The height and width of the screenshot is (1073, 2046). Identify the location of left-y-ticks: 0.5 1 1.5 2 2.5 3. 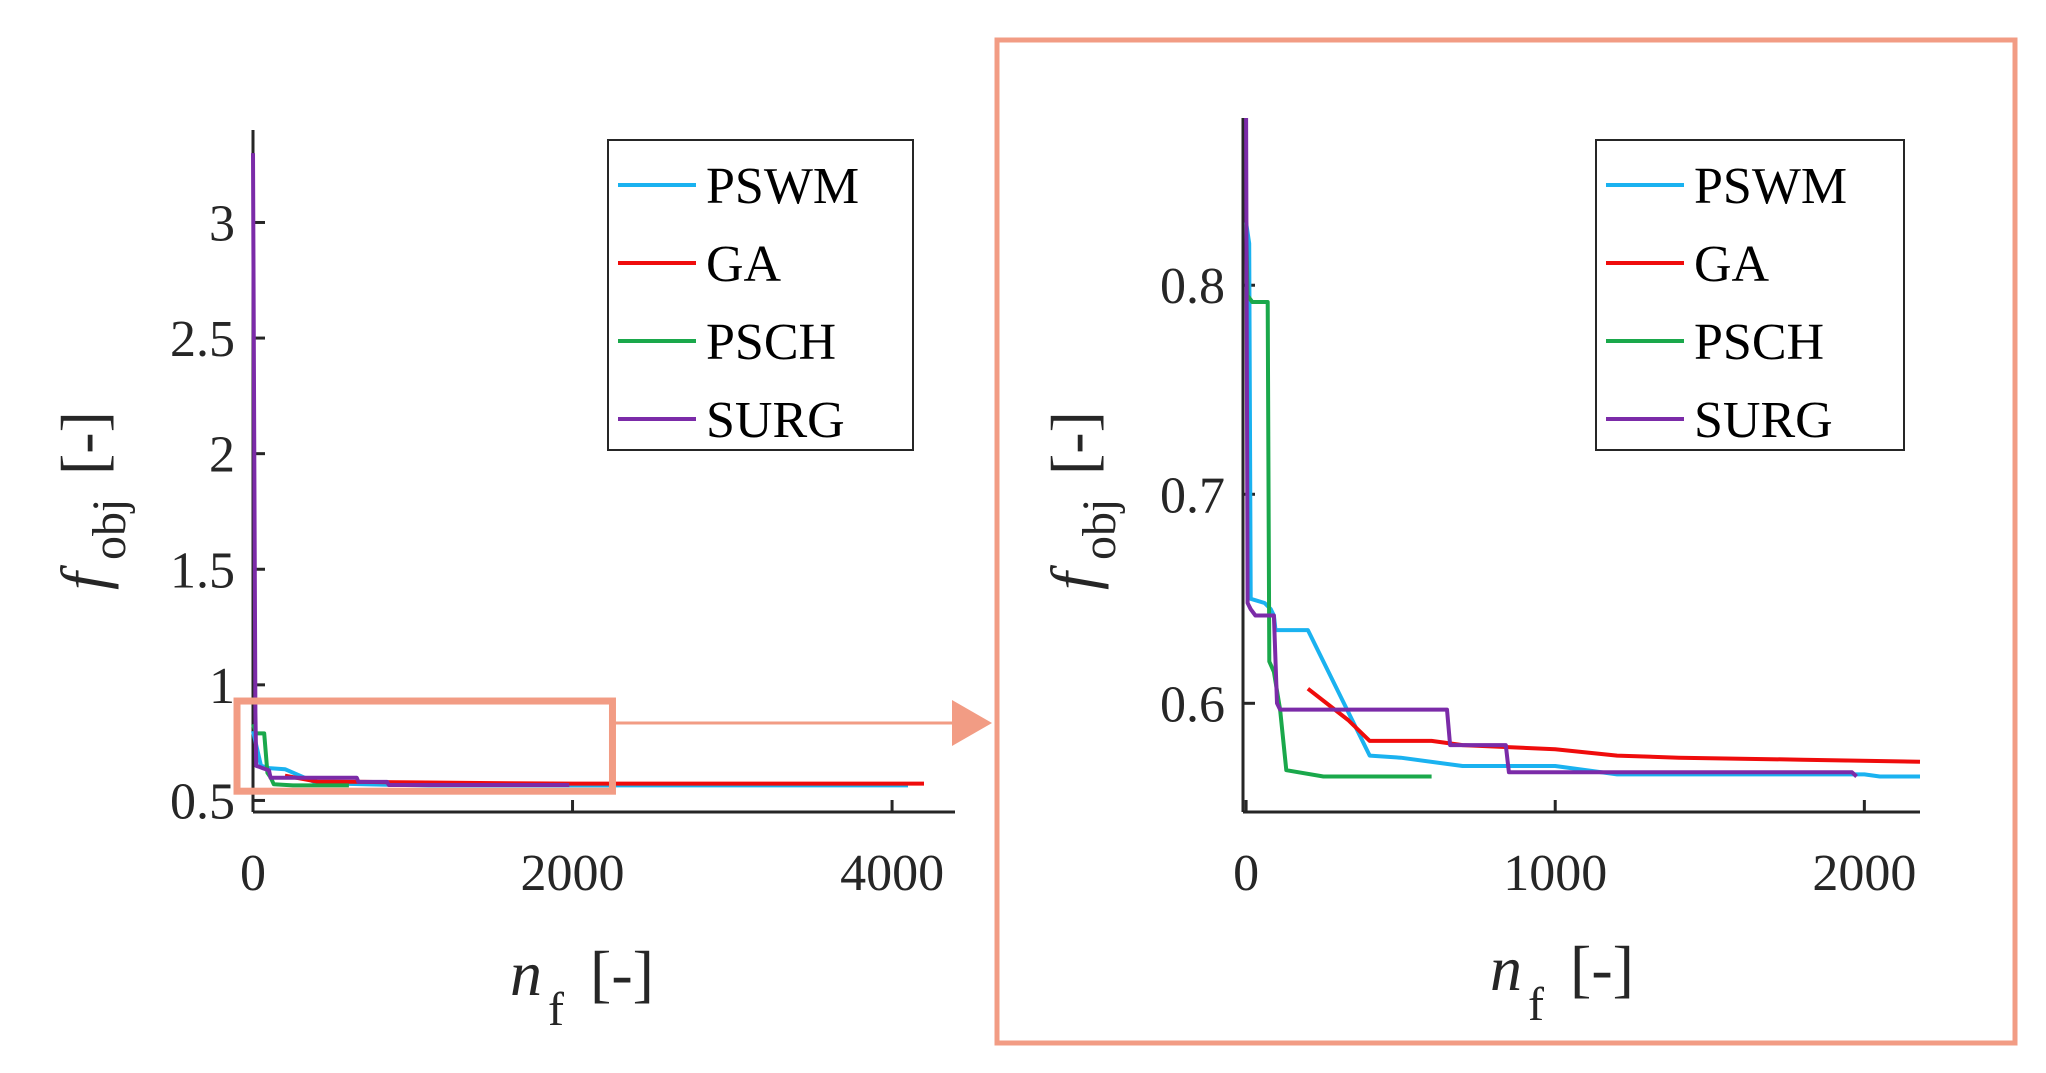
(217, 512).